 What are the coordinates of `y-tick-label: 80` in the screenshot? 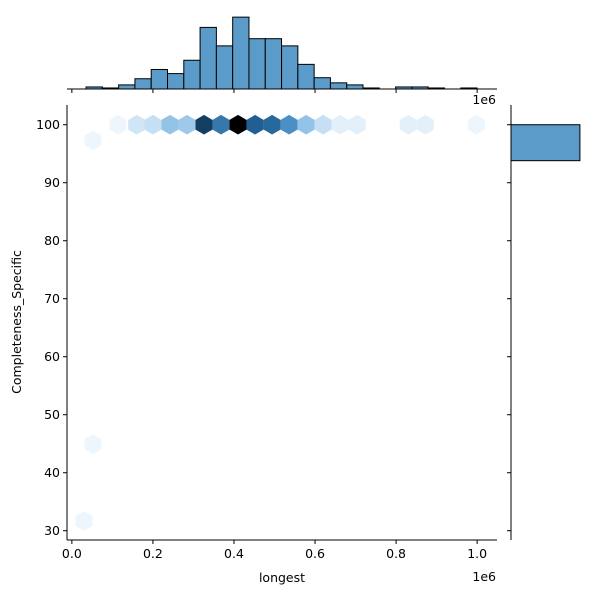 It's located at (52, 240).